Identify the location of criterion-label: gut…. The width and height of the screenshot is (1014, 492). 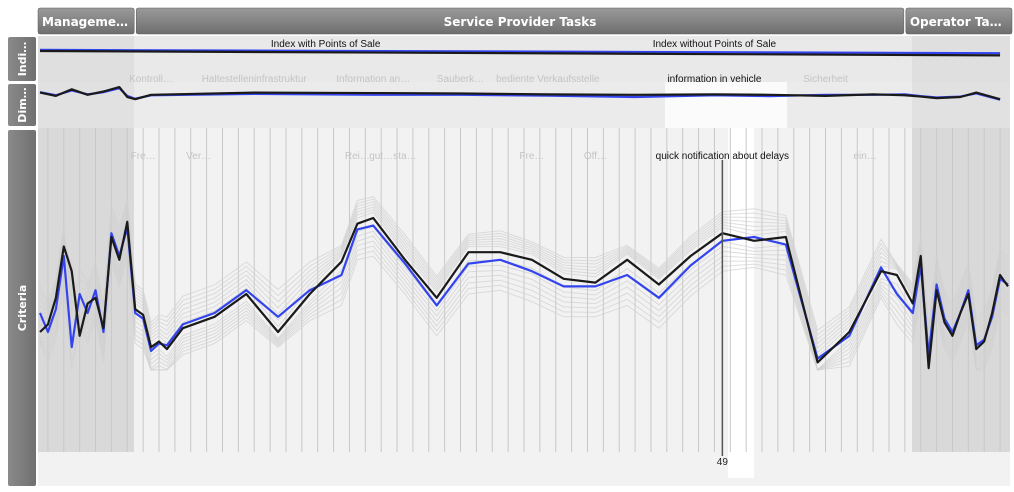
(381, 156).